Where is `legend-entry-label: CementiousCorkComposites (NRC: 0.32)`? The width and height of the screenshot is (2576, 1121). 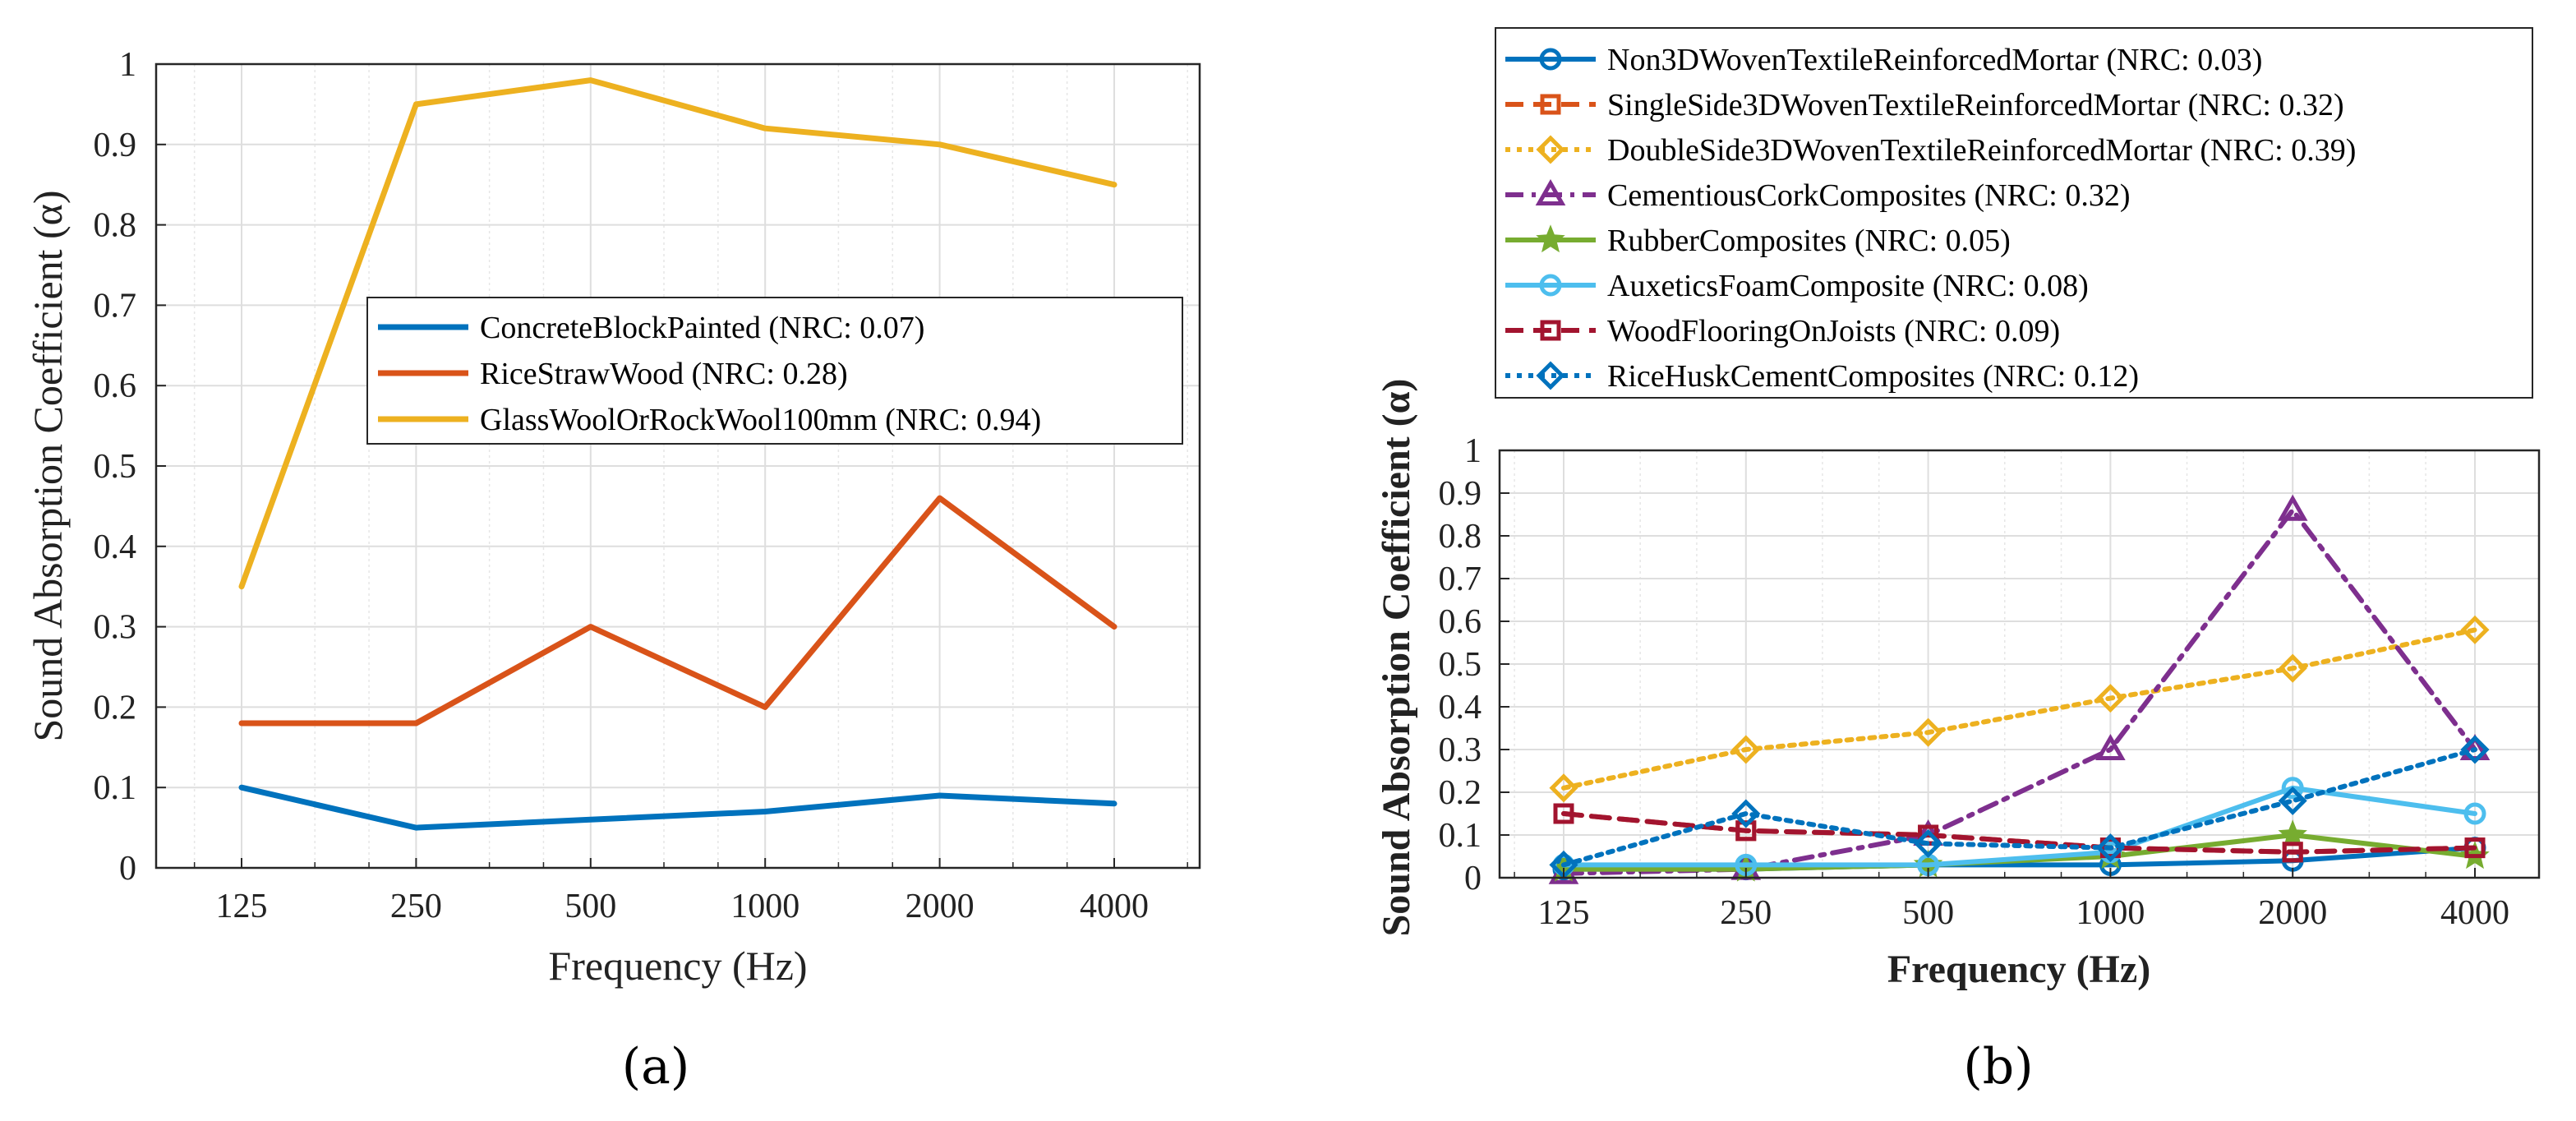 legend-entry-label: CementiousCorkComposites (NRC: 0.32) is located at coordinates (1869, 195).